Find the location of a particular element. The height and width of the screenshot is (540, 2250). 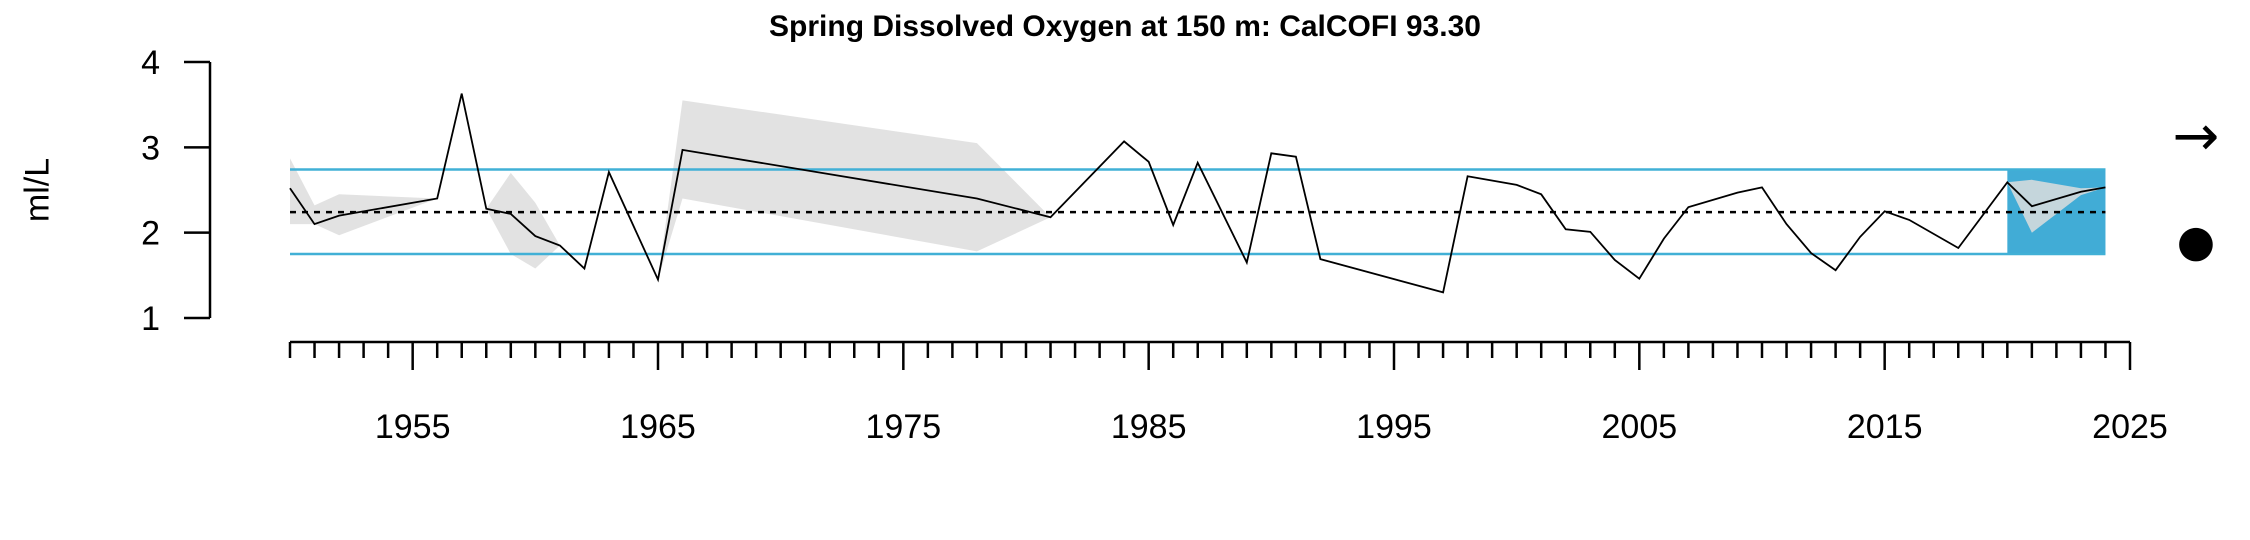

indicator-symbols: →● is located at coordinates (2196, 185).